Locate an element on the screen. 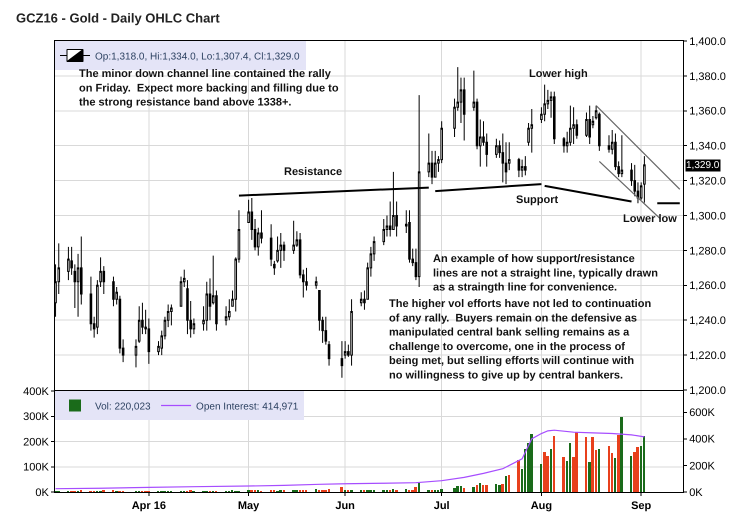 Image resolution: width=738 pixels, height=526 pixels. y-tick-label: 100K is located at coordinates (36, 468).